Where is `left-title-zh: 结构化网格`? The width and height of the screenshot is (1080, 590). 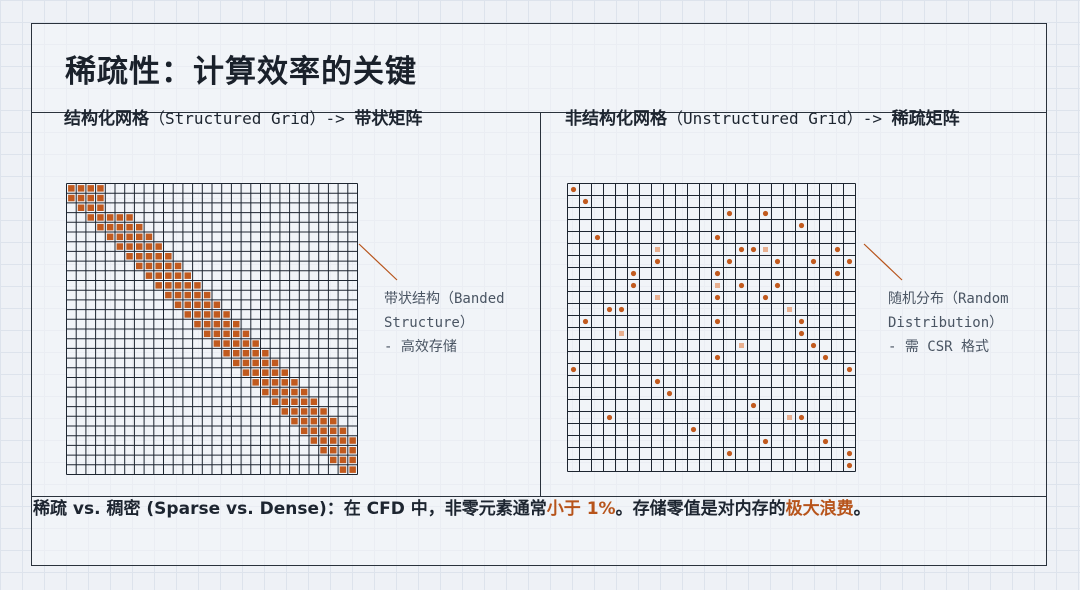
left-title-zh: 结构化网格 is located at coordinates (106, 119).